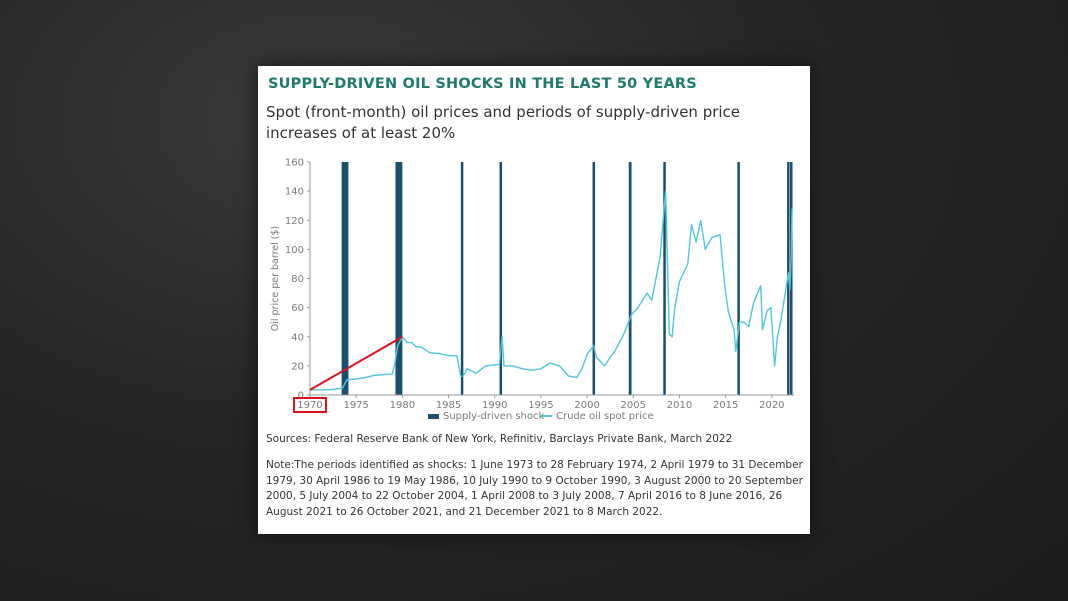  What do you see at coordinates (771, 405) in the screenshot?
I see `x-tick-label-2020: 2020` at bounding box center [771, 405].